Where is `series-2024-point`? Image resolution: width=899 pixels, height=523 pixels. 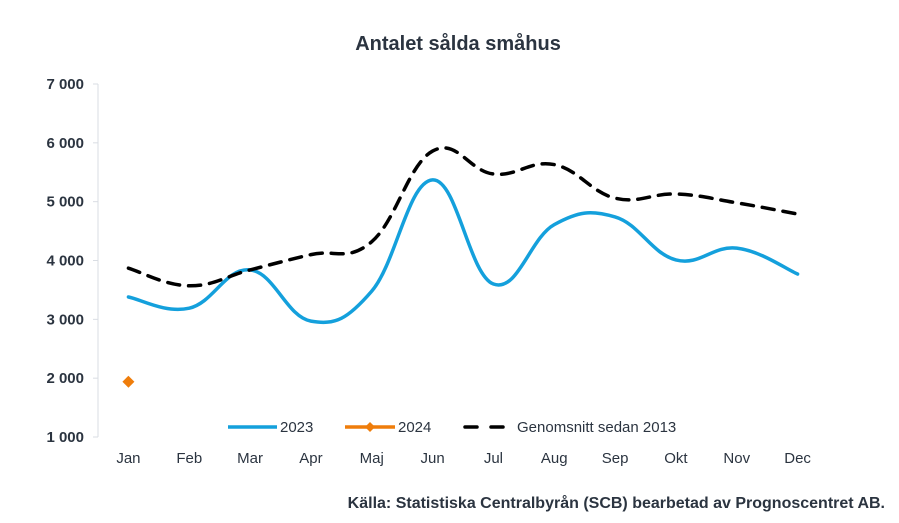
series-2024-point is located at coordinates (128, 381).